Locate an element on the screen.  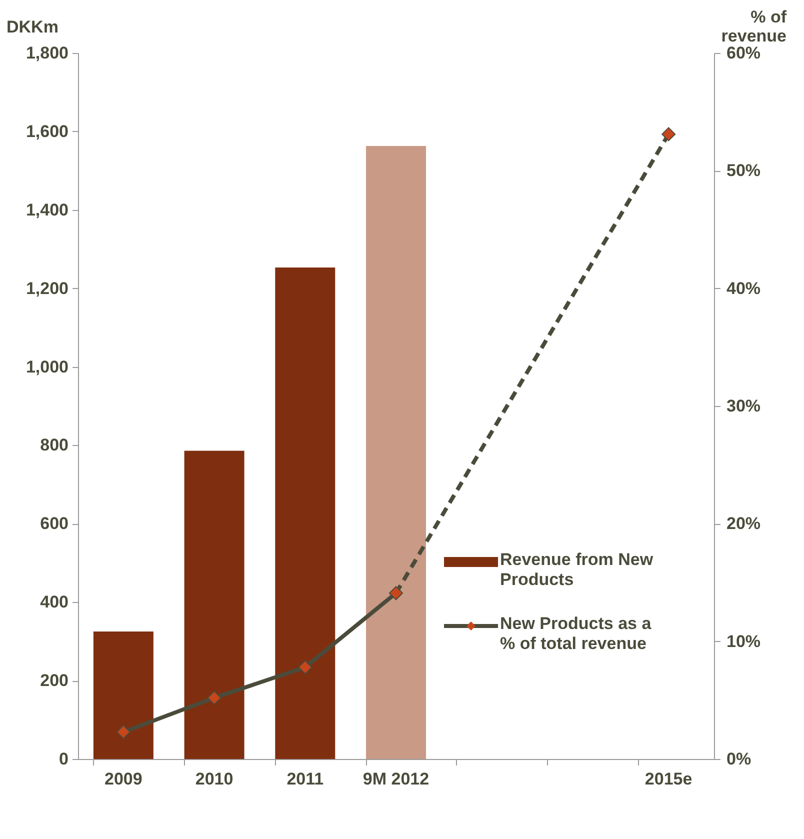
y2-tick-label: 40% is located at coordinates (743, 288).